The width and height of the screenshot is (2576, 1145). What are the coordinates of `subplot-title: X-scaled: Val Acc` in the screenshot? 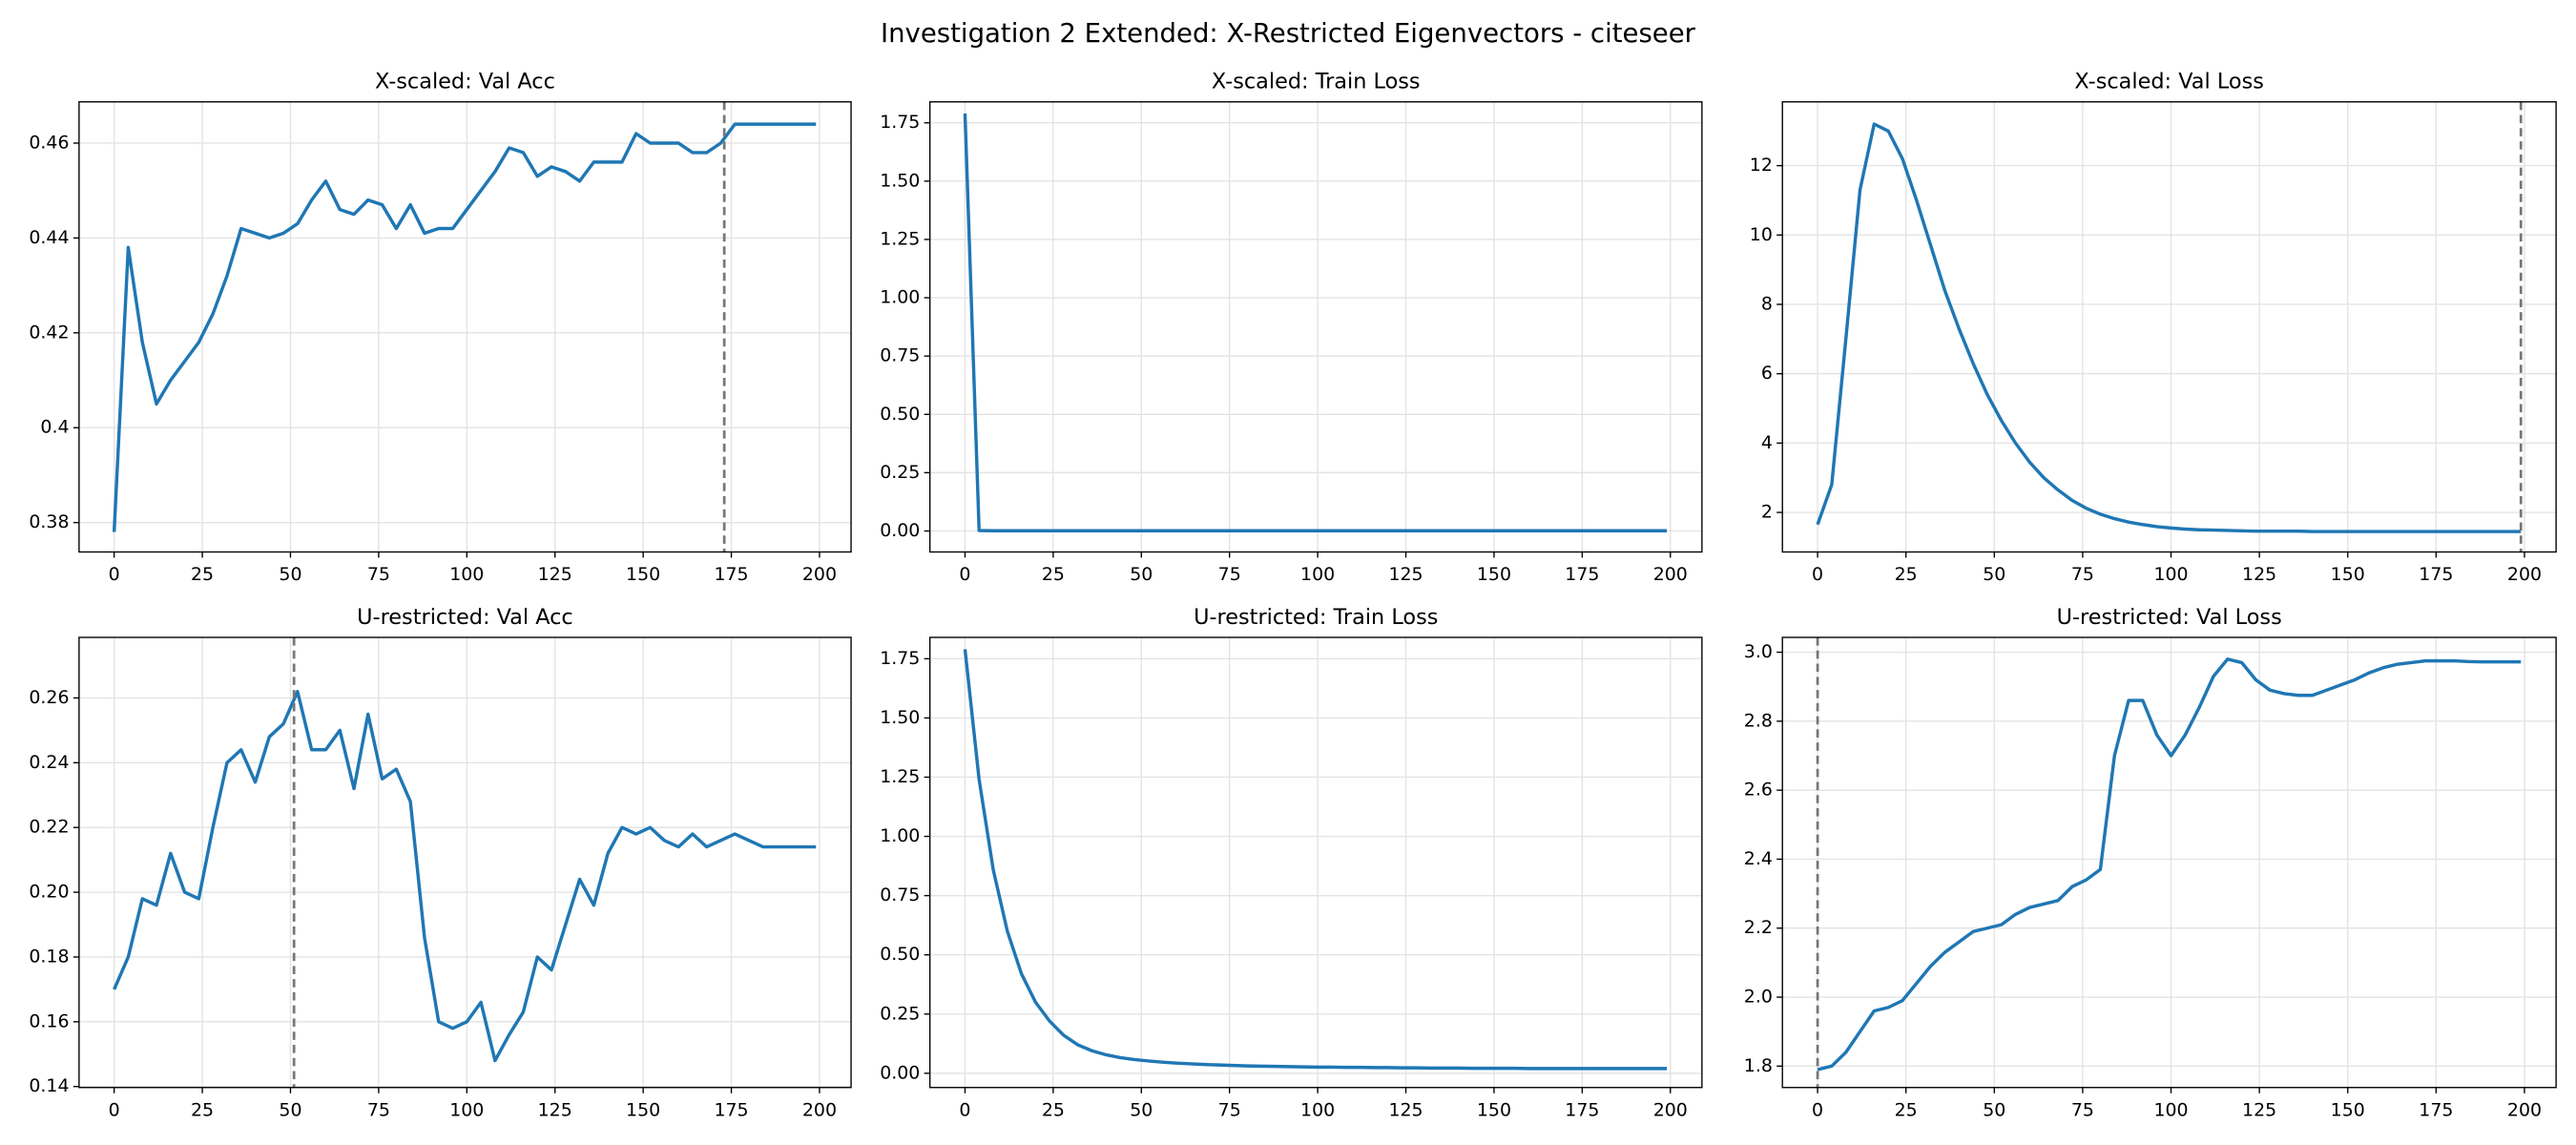 It's located at (465, 82).